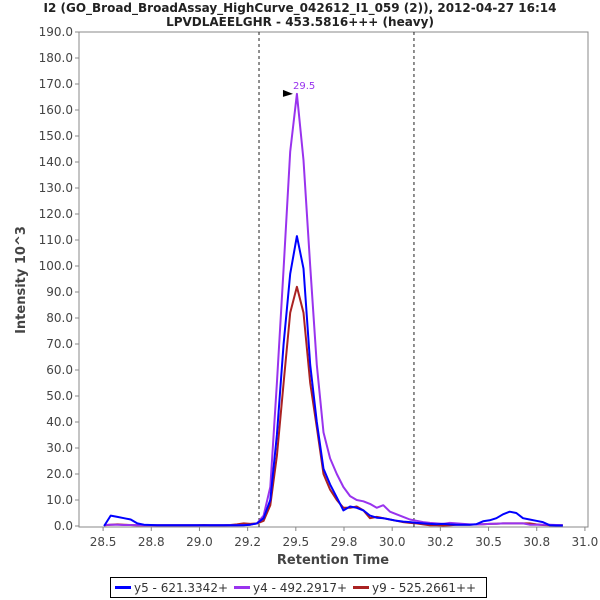 The height and width of the screenshot is (600, 600). What do you see at coordinates (247, 542) in the screenshot?
I see `x-tick-label: 29.2` at bounding box center [247, 542].